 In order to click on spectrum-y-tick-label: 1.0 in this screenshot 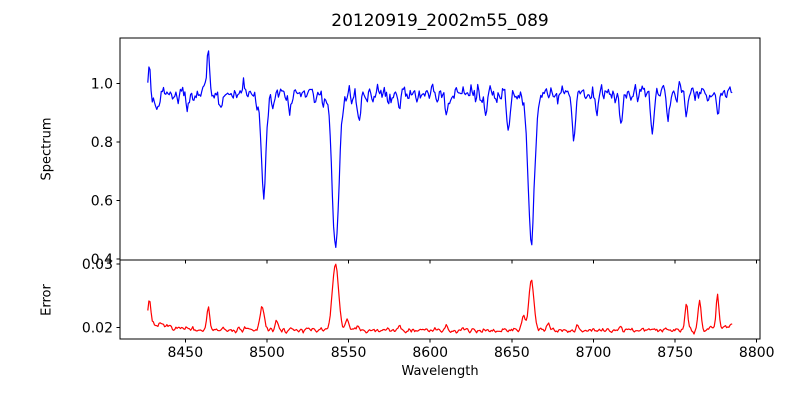, I will do `click(102, 84)`.